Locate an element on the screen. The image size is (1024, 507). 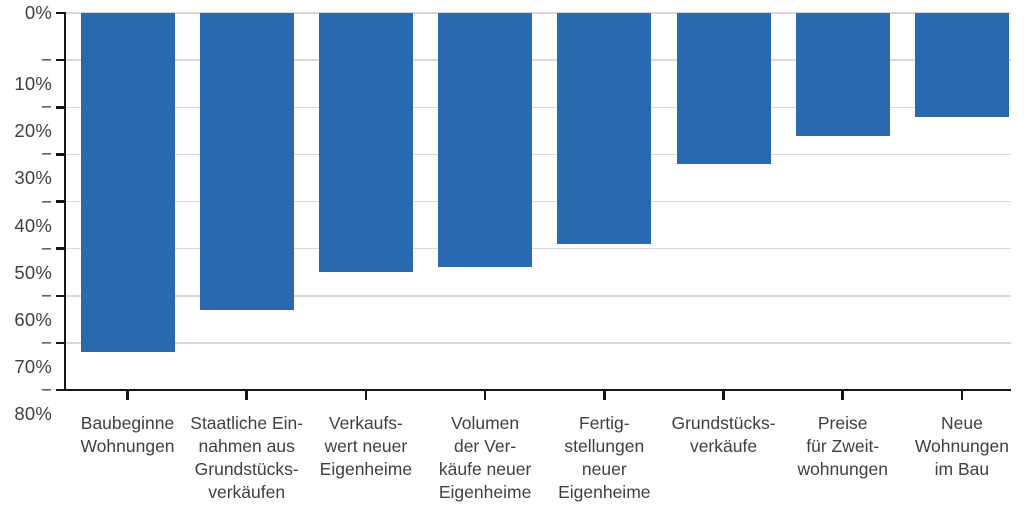
y-tick-label: − 60% is located at coordinates (33, 307).